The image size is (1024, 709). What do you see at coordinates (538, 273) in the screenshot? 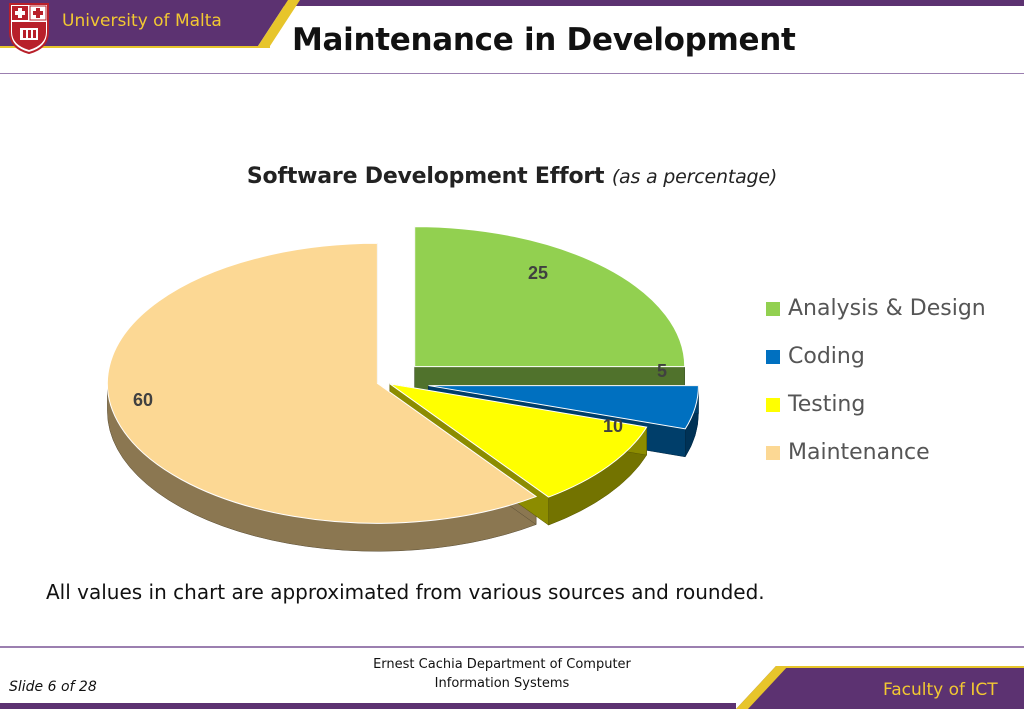
I see `data-label-analysis-design: 25` at bounding box center [538, 273].